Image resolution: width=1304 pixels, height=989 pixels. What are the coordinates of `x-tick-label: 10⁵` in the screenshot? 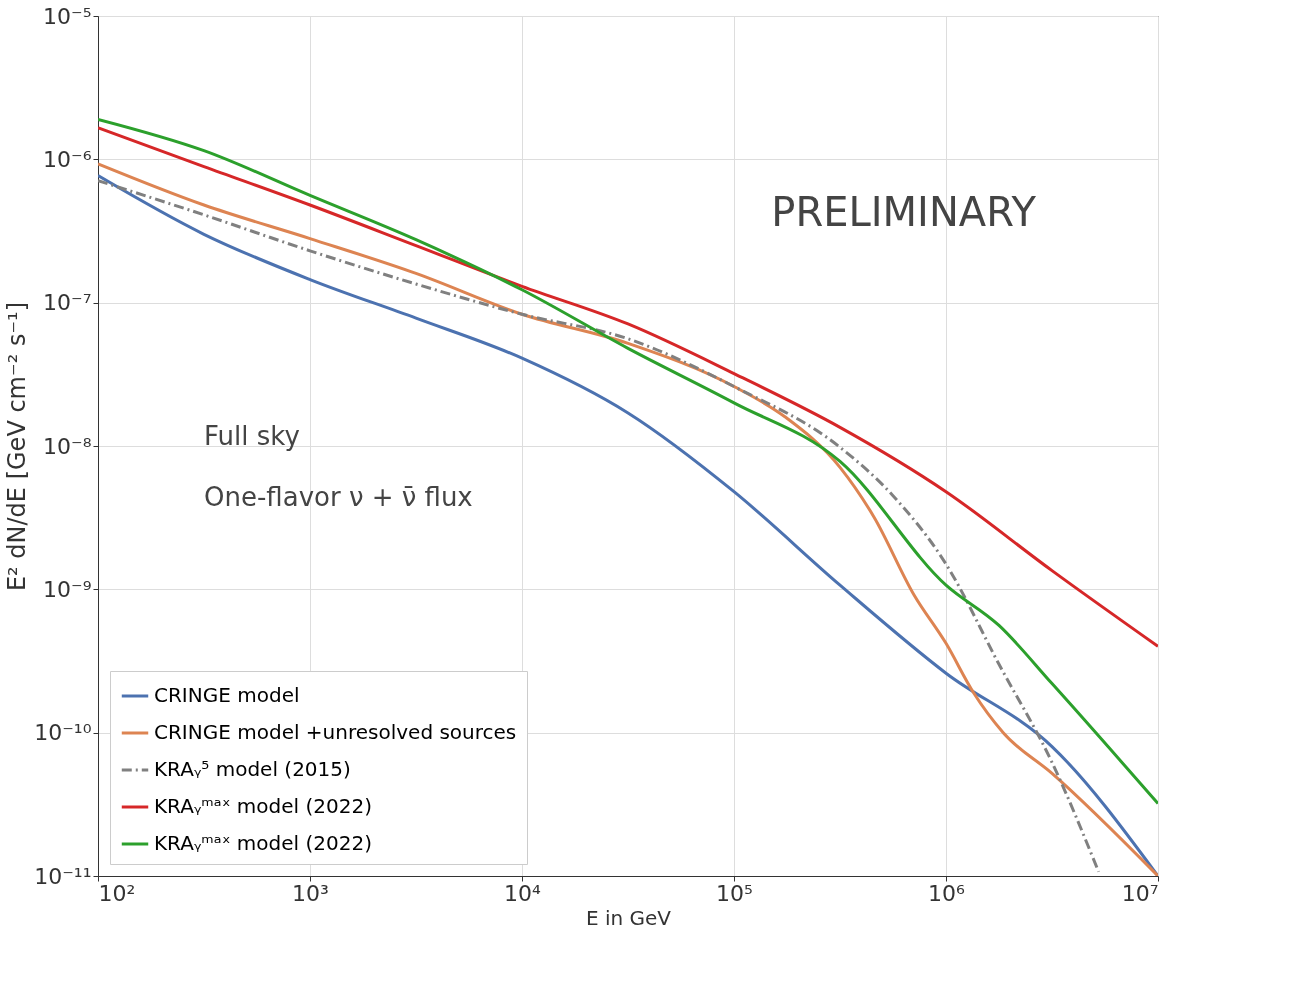 It's located at (734, 893).